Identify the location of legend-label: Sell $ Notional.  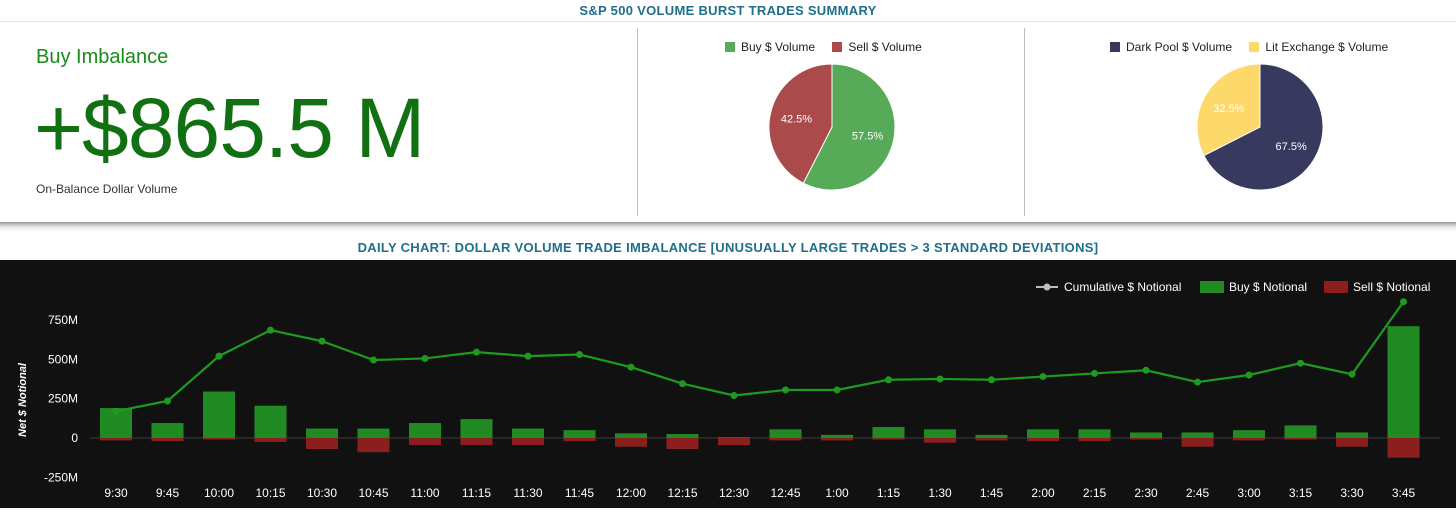
(1391, 287).